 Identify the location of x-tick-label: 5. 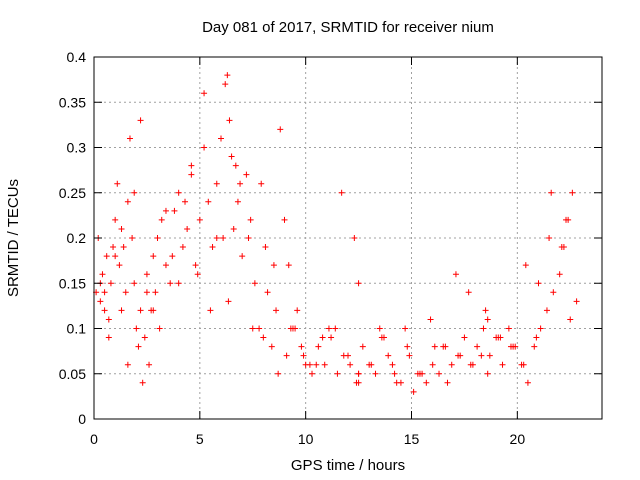
(200, 439).